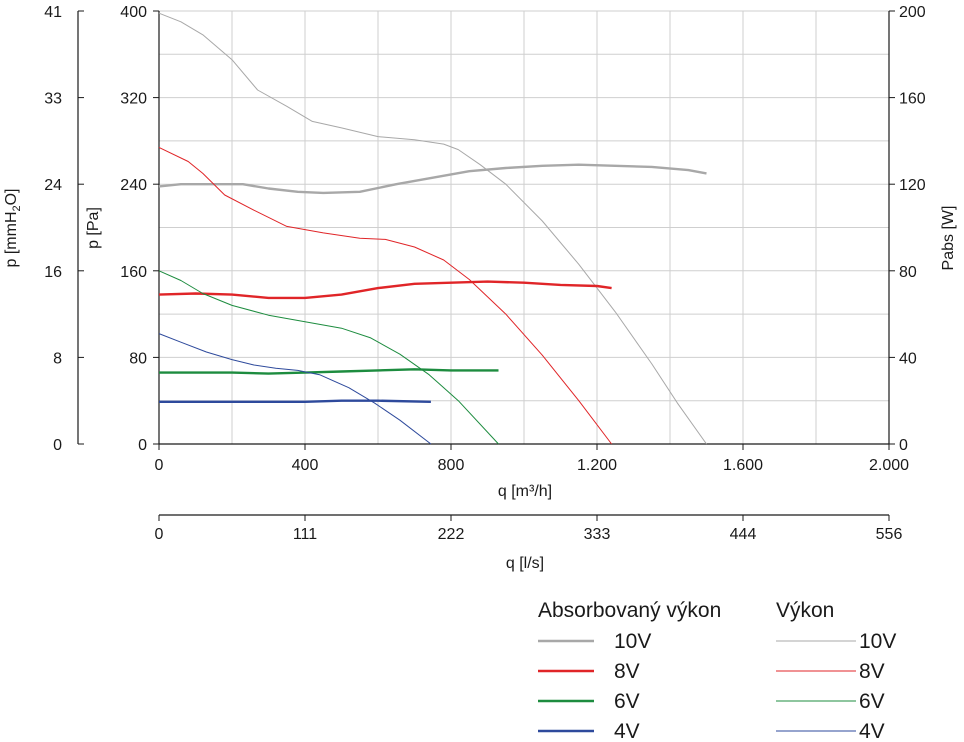  What do you see at coordinates (889, 465) in the screenshot?
I see `x-axis-flow-tick-label: 2.000` at bounding box center [889, 465].